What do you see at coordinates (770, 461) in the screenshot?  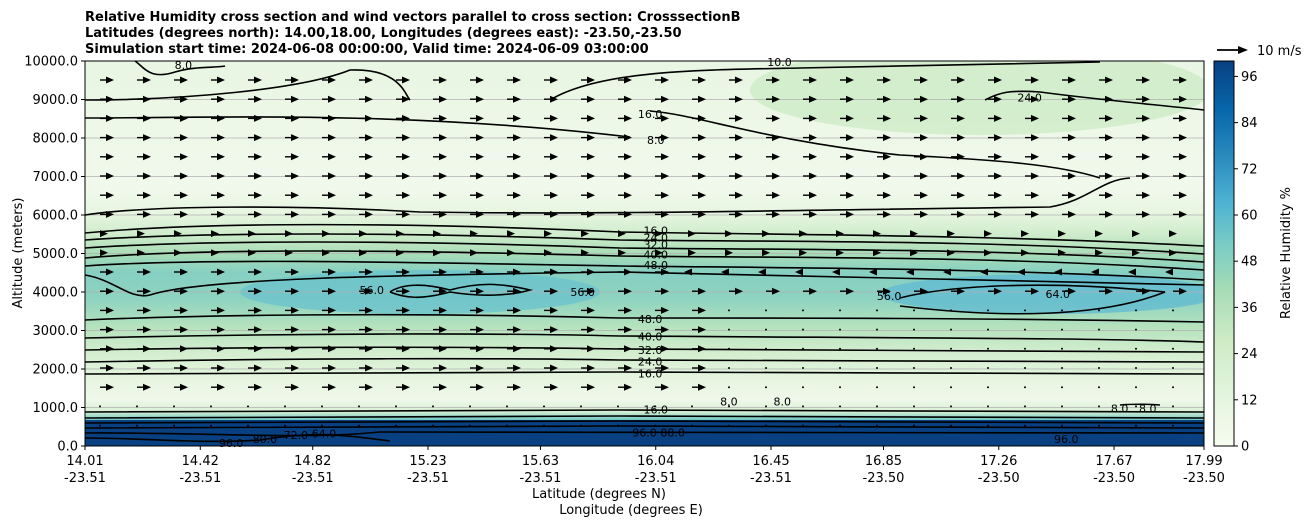 I see `x-tick-label-lat: 16.45` at bounding box center [770, 461].